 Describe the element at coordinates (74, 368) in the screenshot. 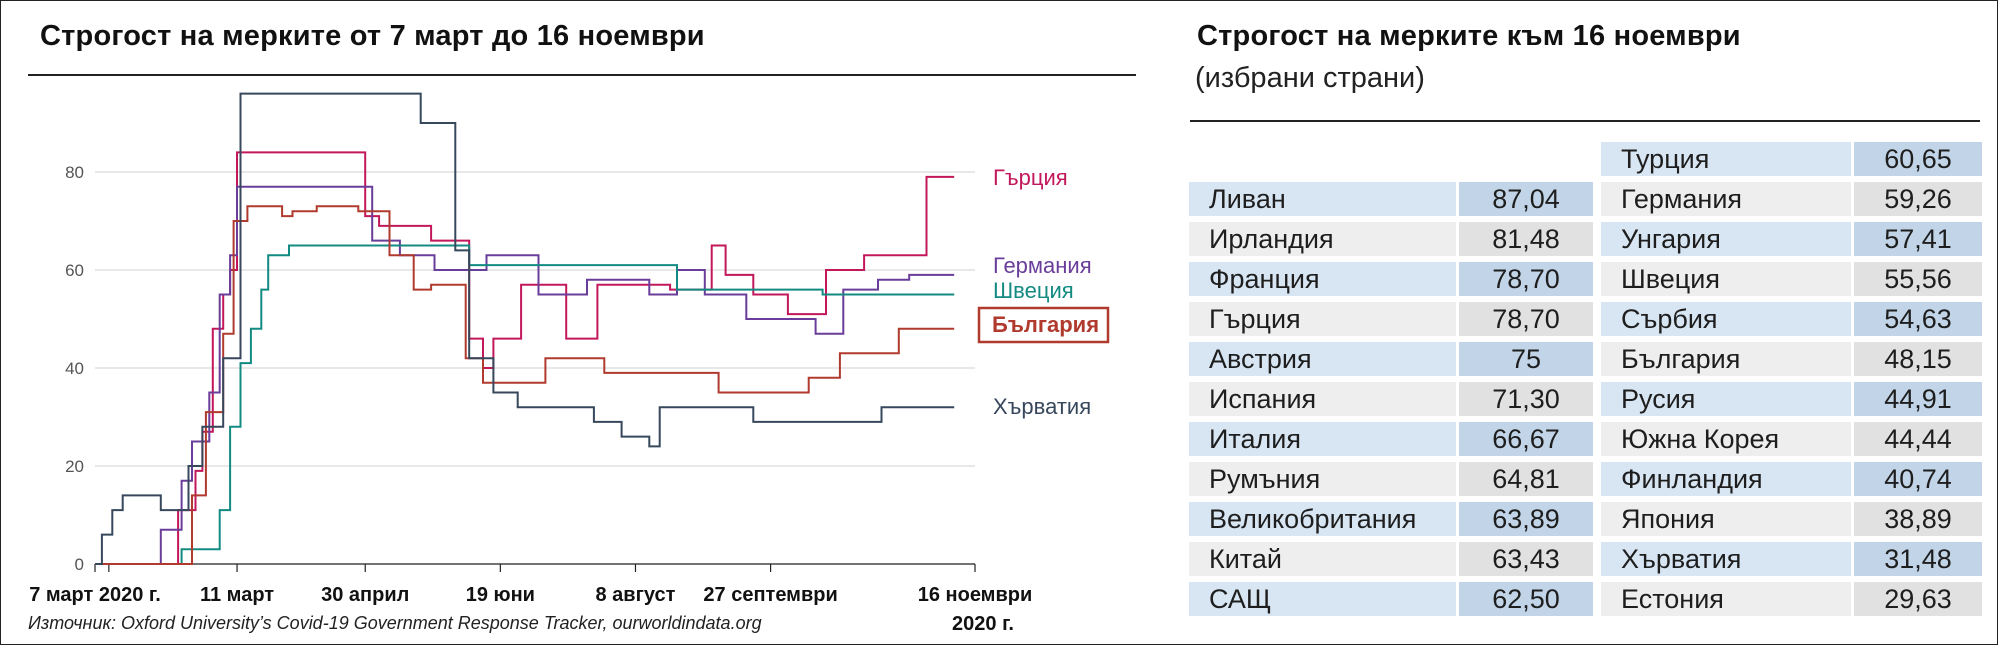

I see `y-tick-label: 40` at that location.